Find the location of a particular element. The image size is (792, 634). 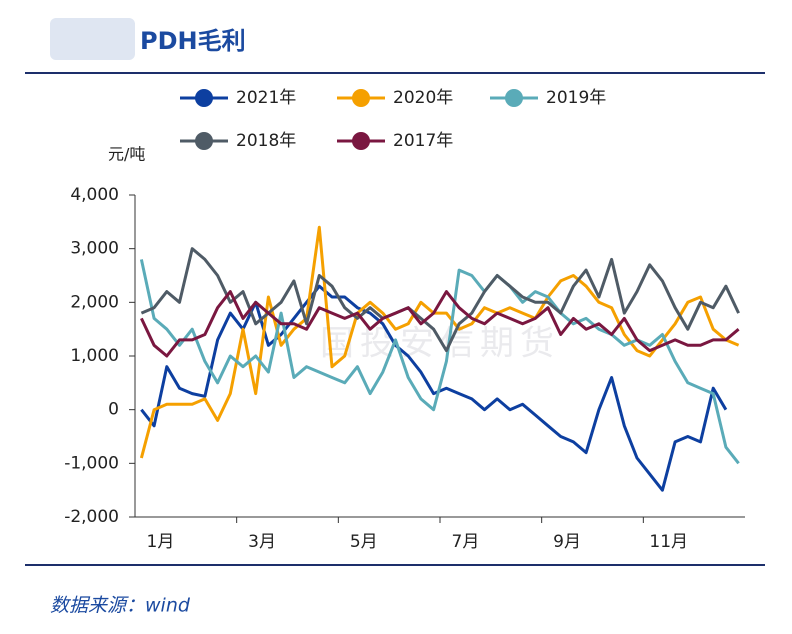

x-tick-label: 5月 is located at coordinates (364, 542).